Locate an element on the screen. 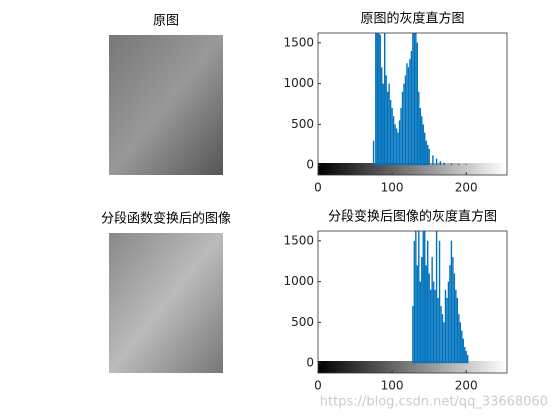 This screenshot has height=420, width=560. chart-title: 原图 is located at coordinates (166, 21).